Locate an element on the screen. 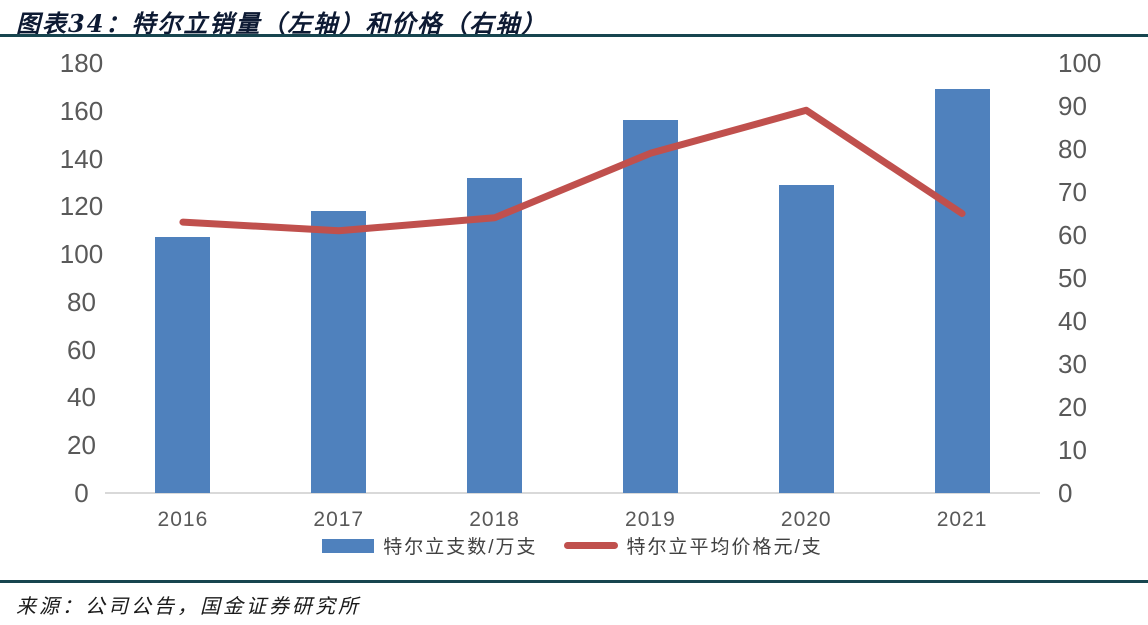 The width and height of the screenshot is (1148, 625). legend-item-bar-series: 特尔立支数/万支 is located at coordinates (429, 545).